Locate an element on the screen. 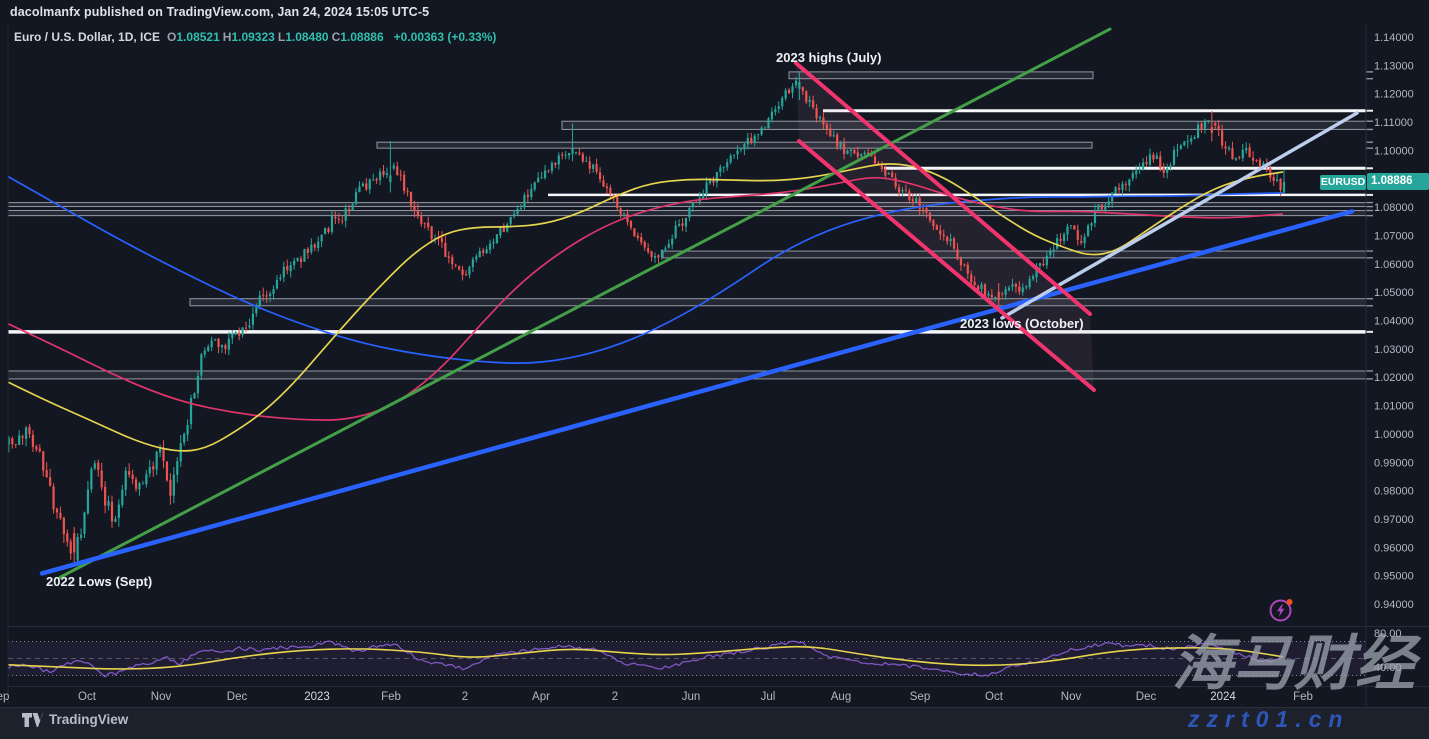  svg-text: 1.07000 is located at coordinates (1394, 236).